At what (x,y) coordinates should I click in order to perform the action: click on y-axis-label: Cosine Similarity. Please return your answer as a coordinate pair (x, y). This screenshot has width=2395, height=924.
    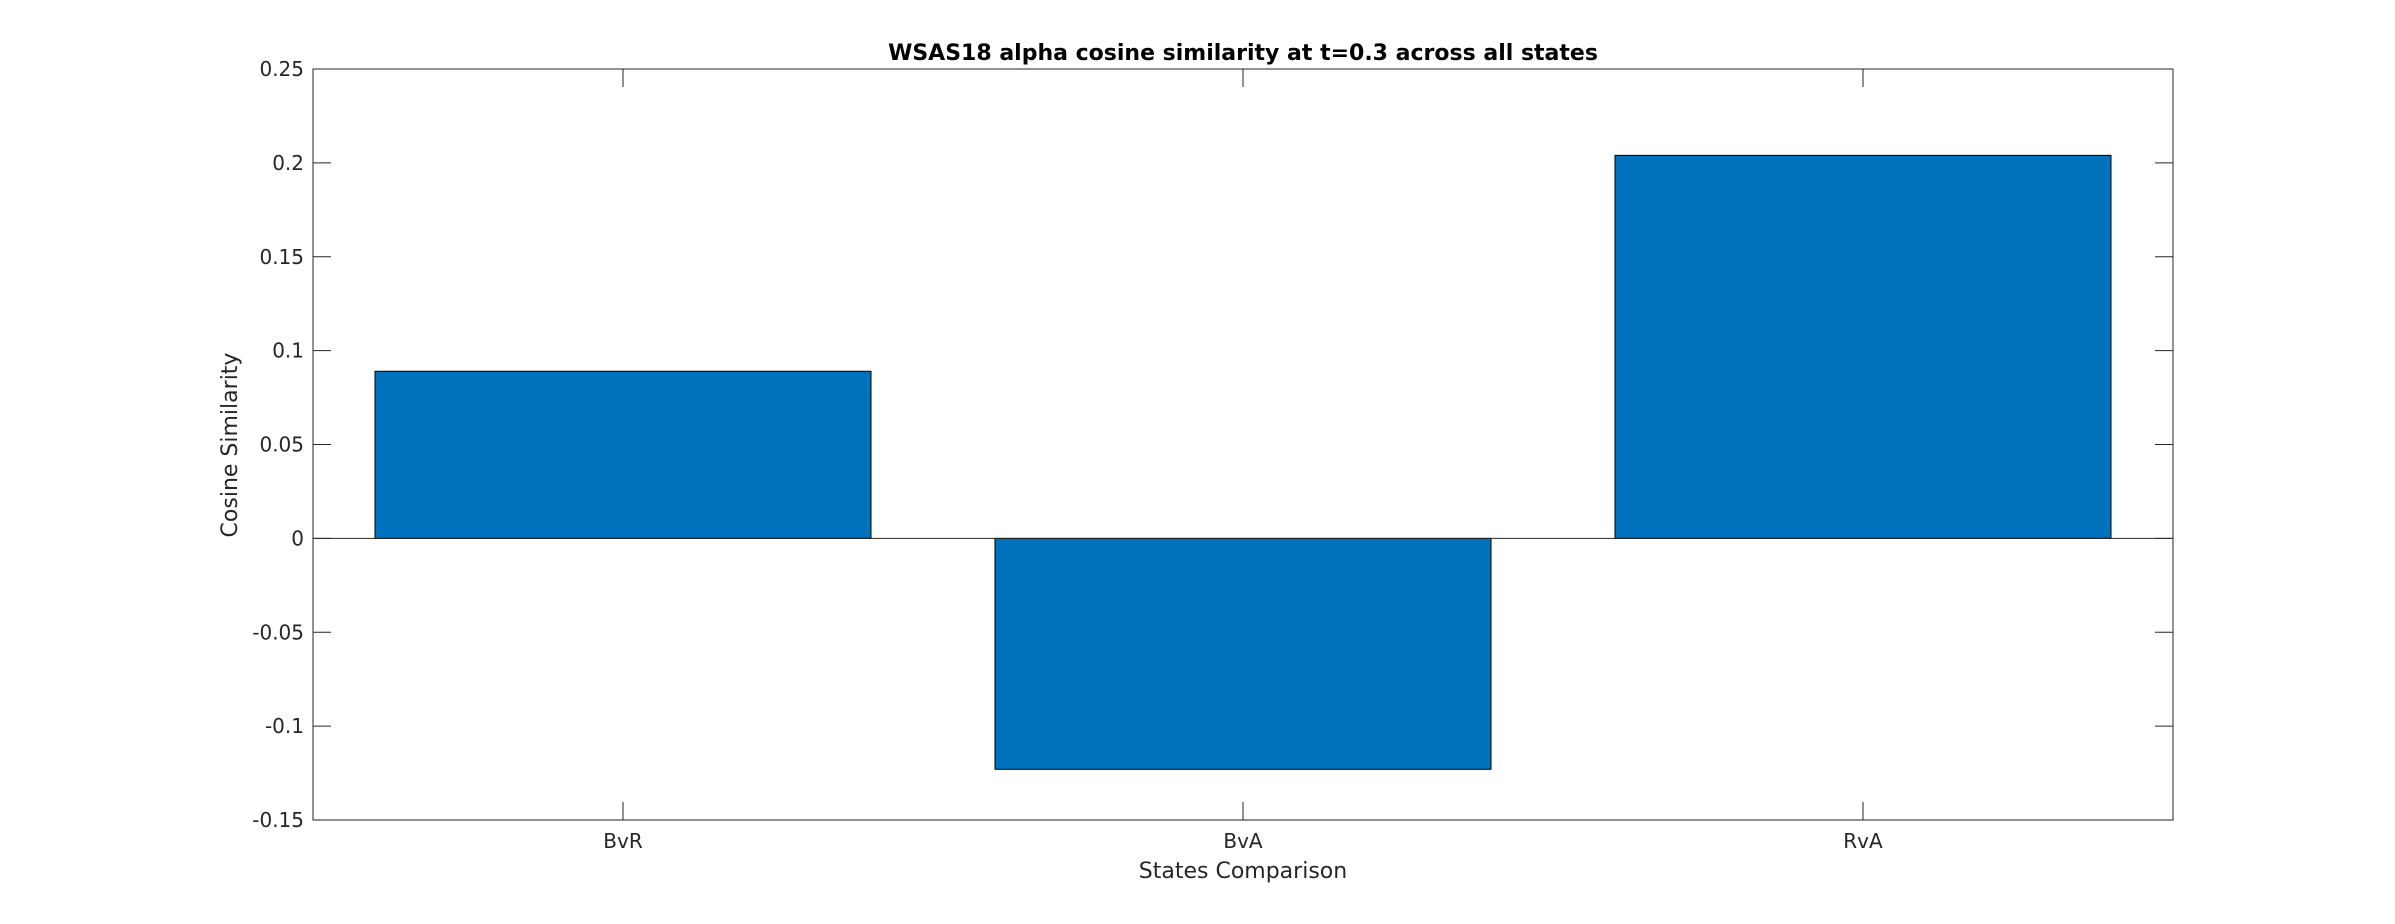
    Looking at the image, I should click on (230, 445).